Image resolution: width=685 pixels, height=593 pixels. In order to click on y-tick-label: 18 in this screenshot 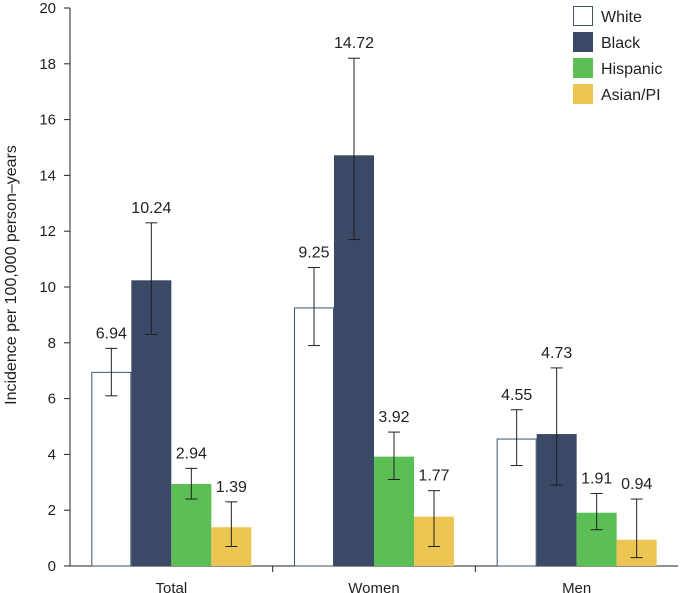, I will do `click(47, 64)`.